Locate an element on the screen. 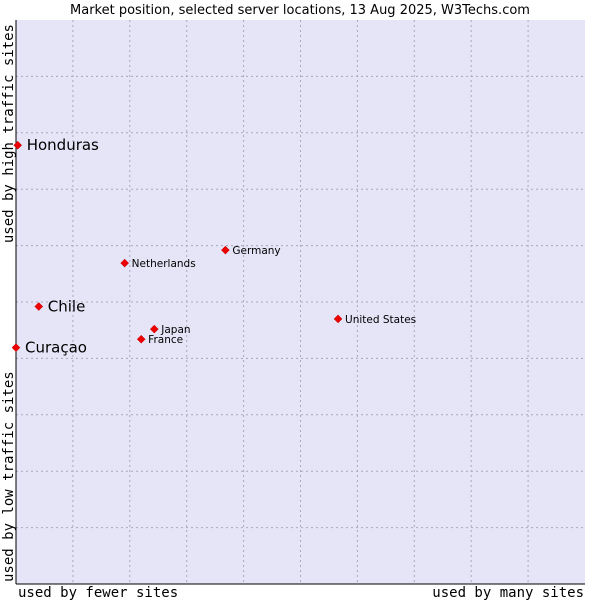  data-point-marker-chile is located at coordinates (39, 306).